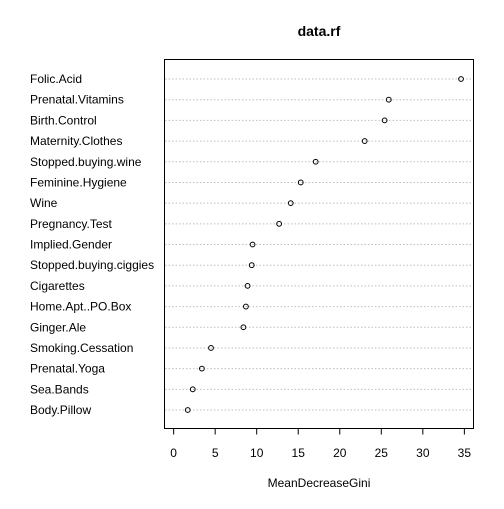  What do you see at coordinates (71, 224) in the screenshot?
I see `category-label: Pregnancy.Test` at bounding box center [71, 224].